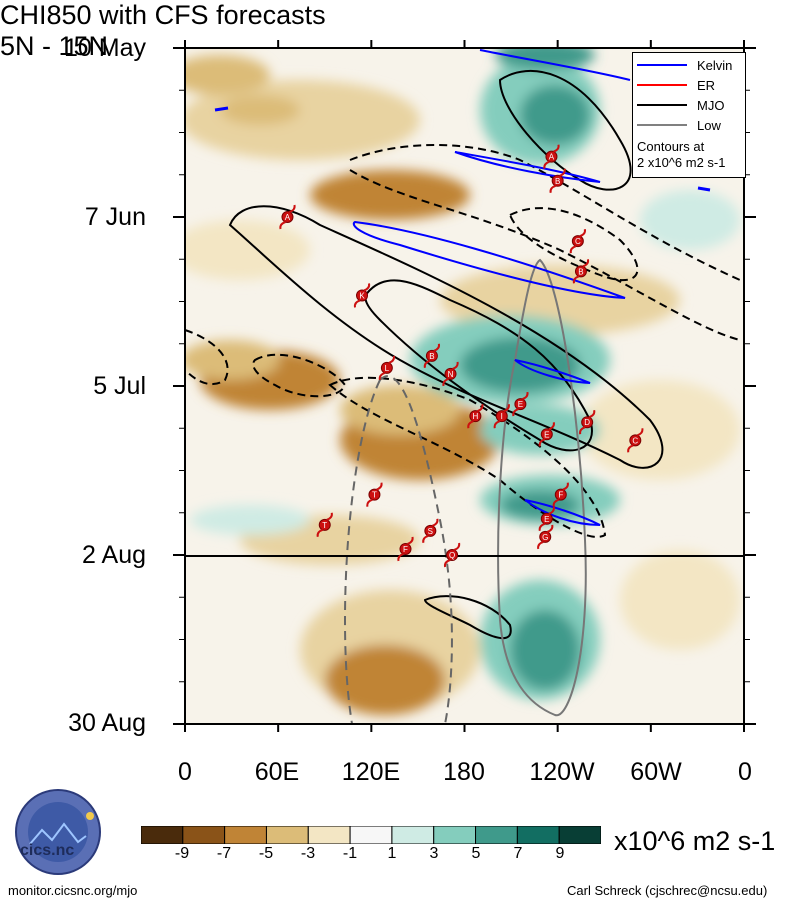 The height and width of the screenshot is (907, 809). Describe the element at coordinates (119, 386) in the screenshot. I see `y-tick-label-5-jul: 5 Jul` at that location.